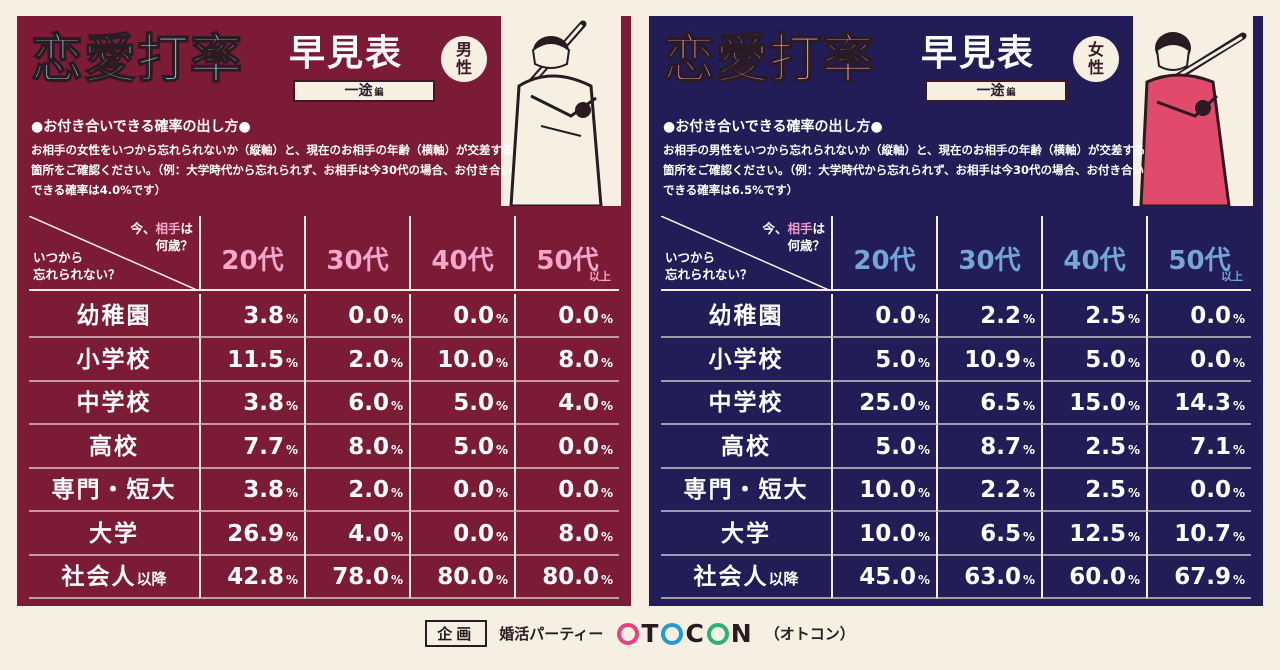 The height and width of the screenshot is (670, 1280). What do you see at coordinates (672, 633) in the screenshot?
I see `logo-o-ring` at bounding box center [672, 633].